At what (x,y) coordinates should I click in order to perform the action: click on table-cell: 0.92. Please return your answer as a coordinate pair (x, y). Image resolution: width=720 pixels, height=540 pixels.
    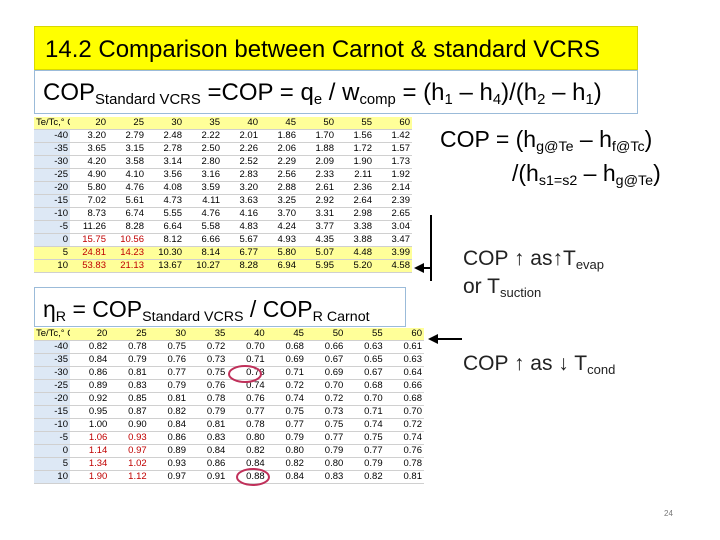
    Looking at the image, I should click on (90, 399).